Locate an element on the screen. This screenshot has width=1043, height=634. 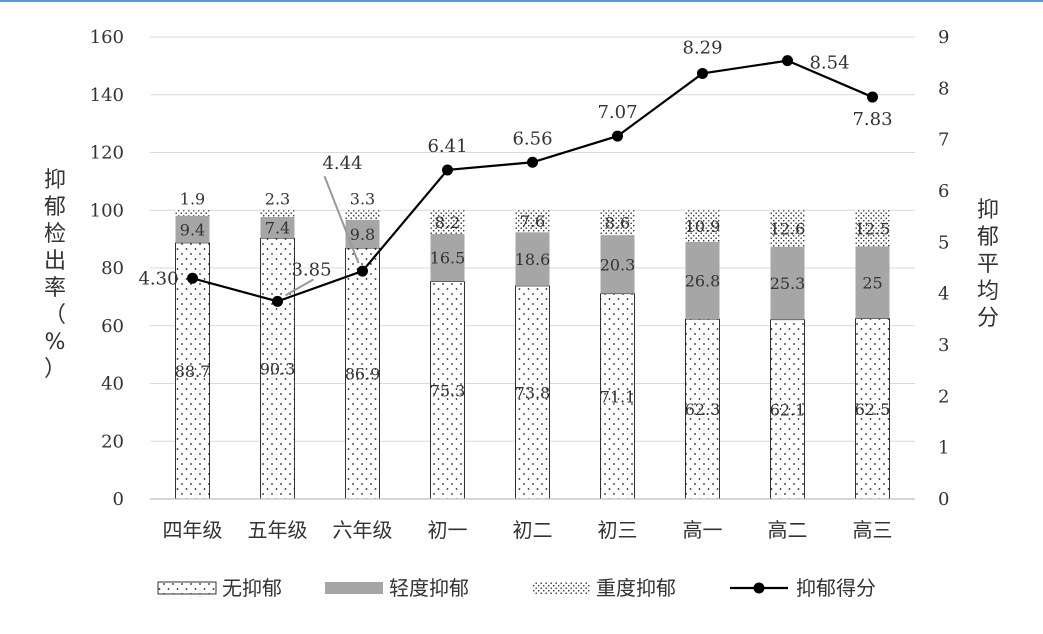
bar-label-severe-depression: 12.5 is located at coordinates (873, 228).